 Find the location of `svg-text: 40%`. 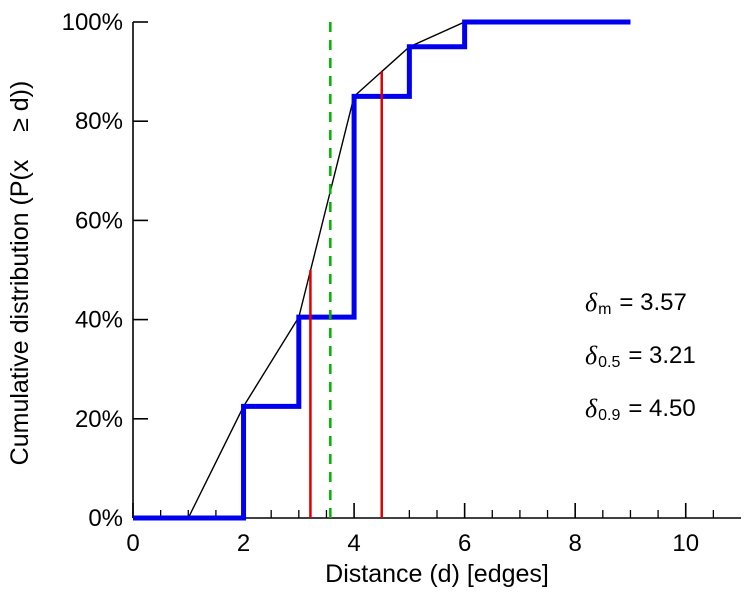

svg-text: 40% is located at coordinates (99, 320).